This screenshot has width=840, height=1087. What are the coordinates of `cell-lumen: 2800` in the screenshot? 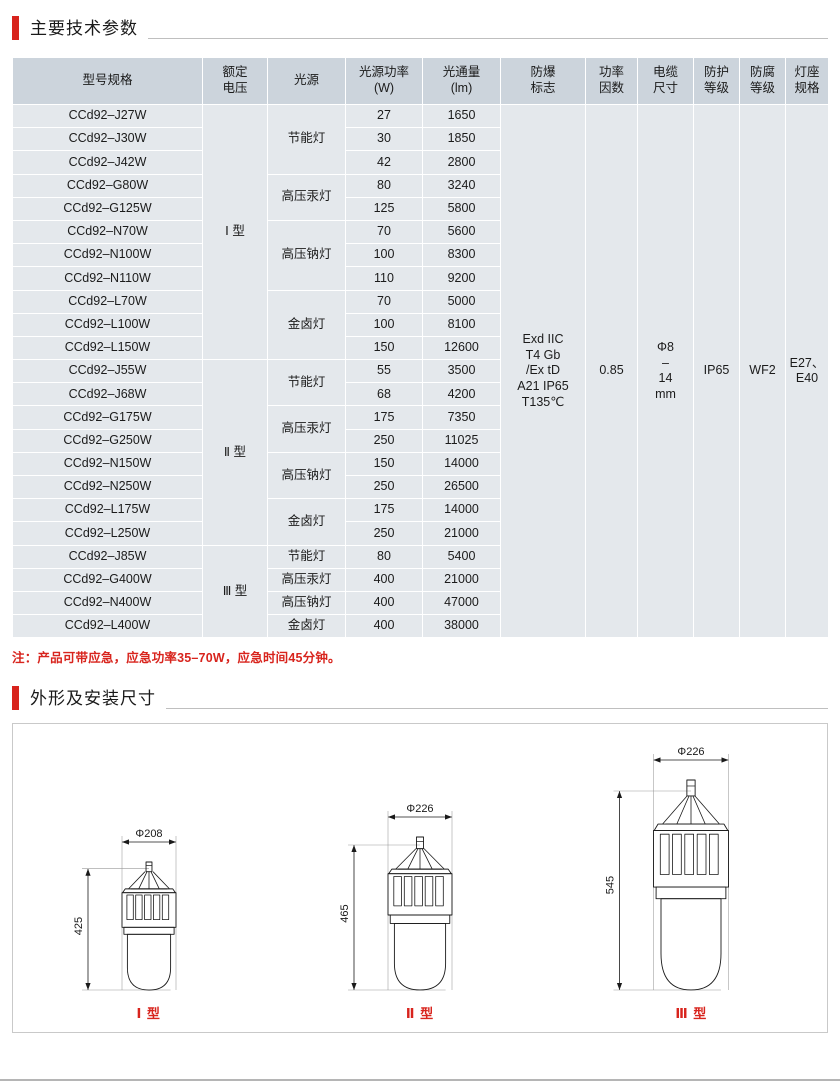 It's located at (461, 162).